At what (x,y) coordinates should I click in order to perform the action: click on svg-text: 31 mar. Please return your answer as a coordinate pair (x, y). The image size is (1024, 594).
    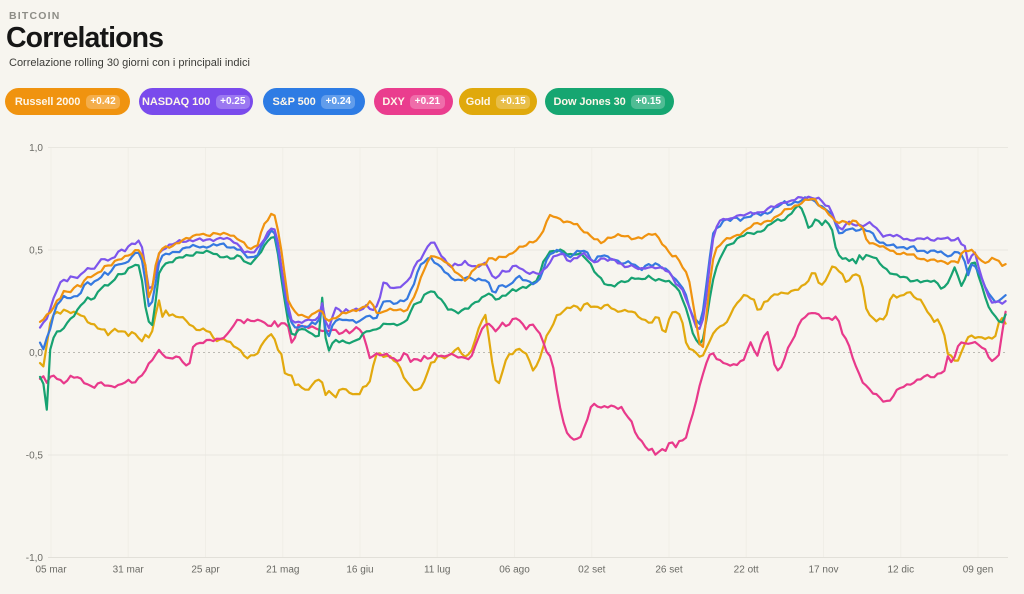
    Looking at the image, I should click on (129, 570).